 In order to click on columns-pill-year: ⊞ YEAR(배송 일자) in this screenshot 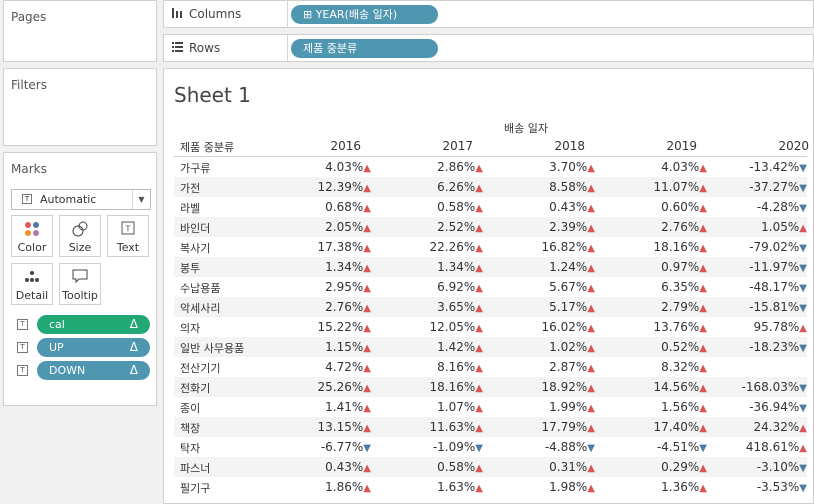, I will do `click(364, 14)`.